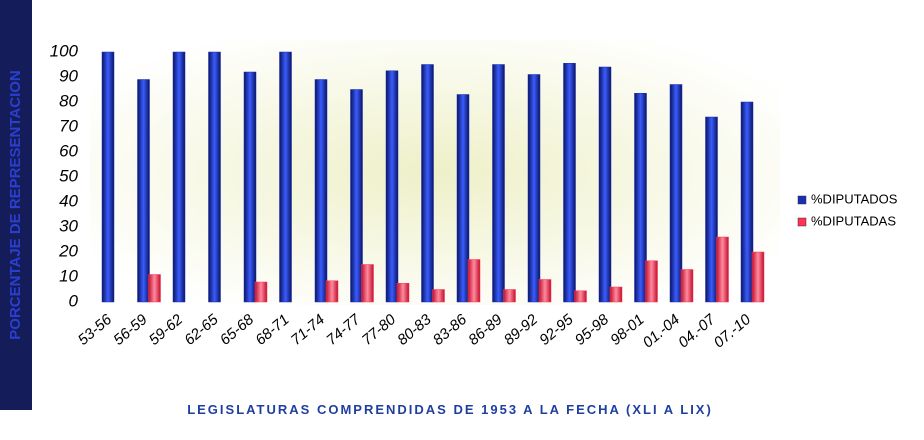 The width and height of the screenshot is (924, 440). What do you see at coordinates (130, 330) in the screenshot?
I see `x-tick-label: 56-59` at bounding box center [130, 330].